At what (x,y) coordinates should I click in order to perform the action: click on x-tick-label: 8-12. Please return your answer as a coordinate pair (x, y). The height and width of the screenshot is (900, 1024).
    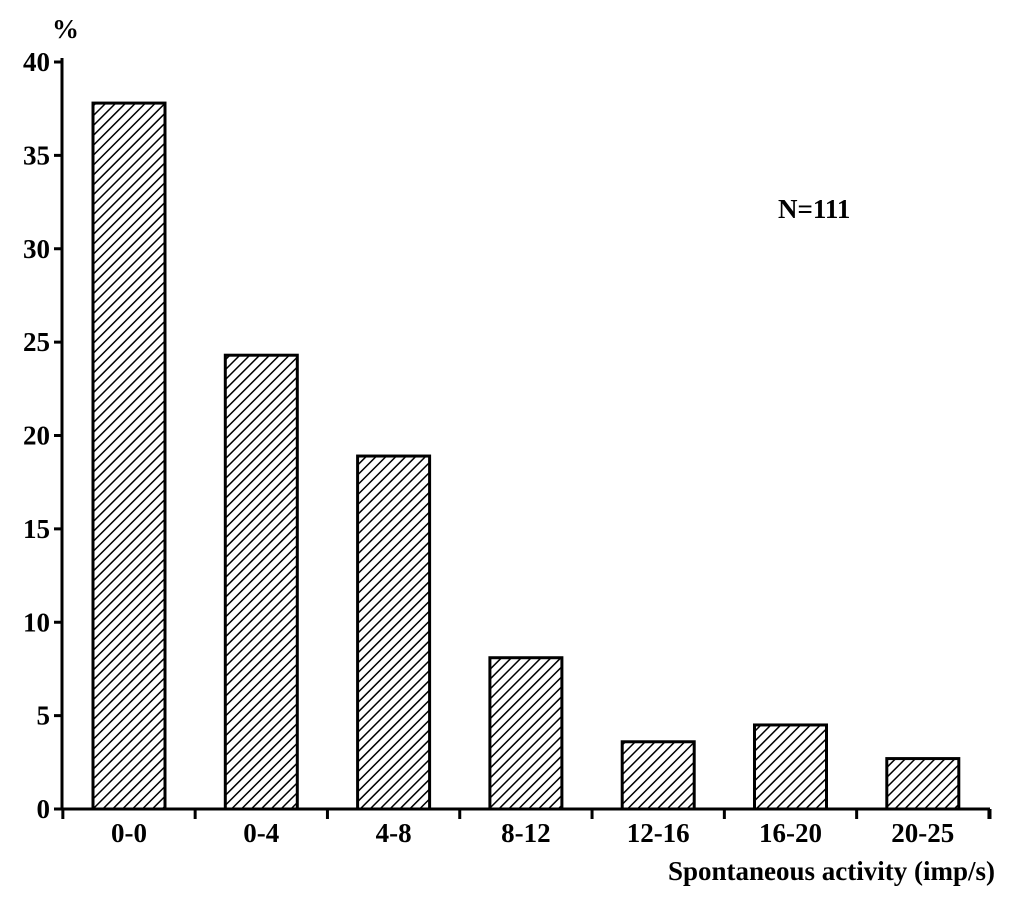
    Looking at the image, I should click on (526, 833).